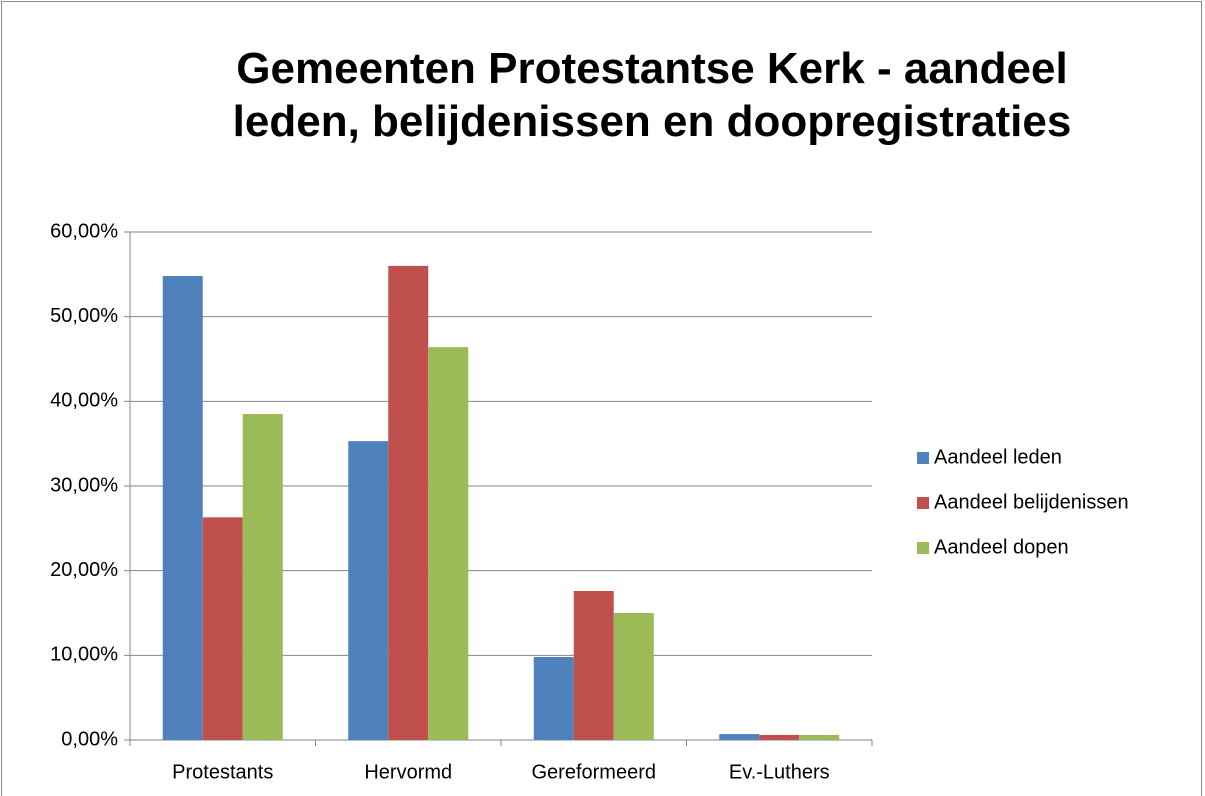 This screenshot has width=1205, height=796. I want to click on y-tick-label: 50,00%, so click(84, 316).